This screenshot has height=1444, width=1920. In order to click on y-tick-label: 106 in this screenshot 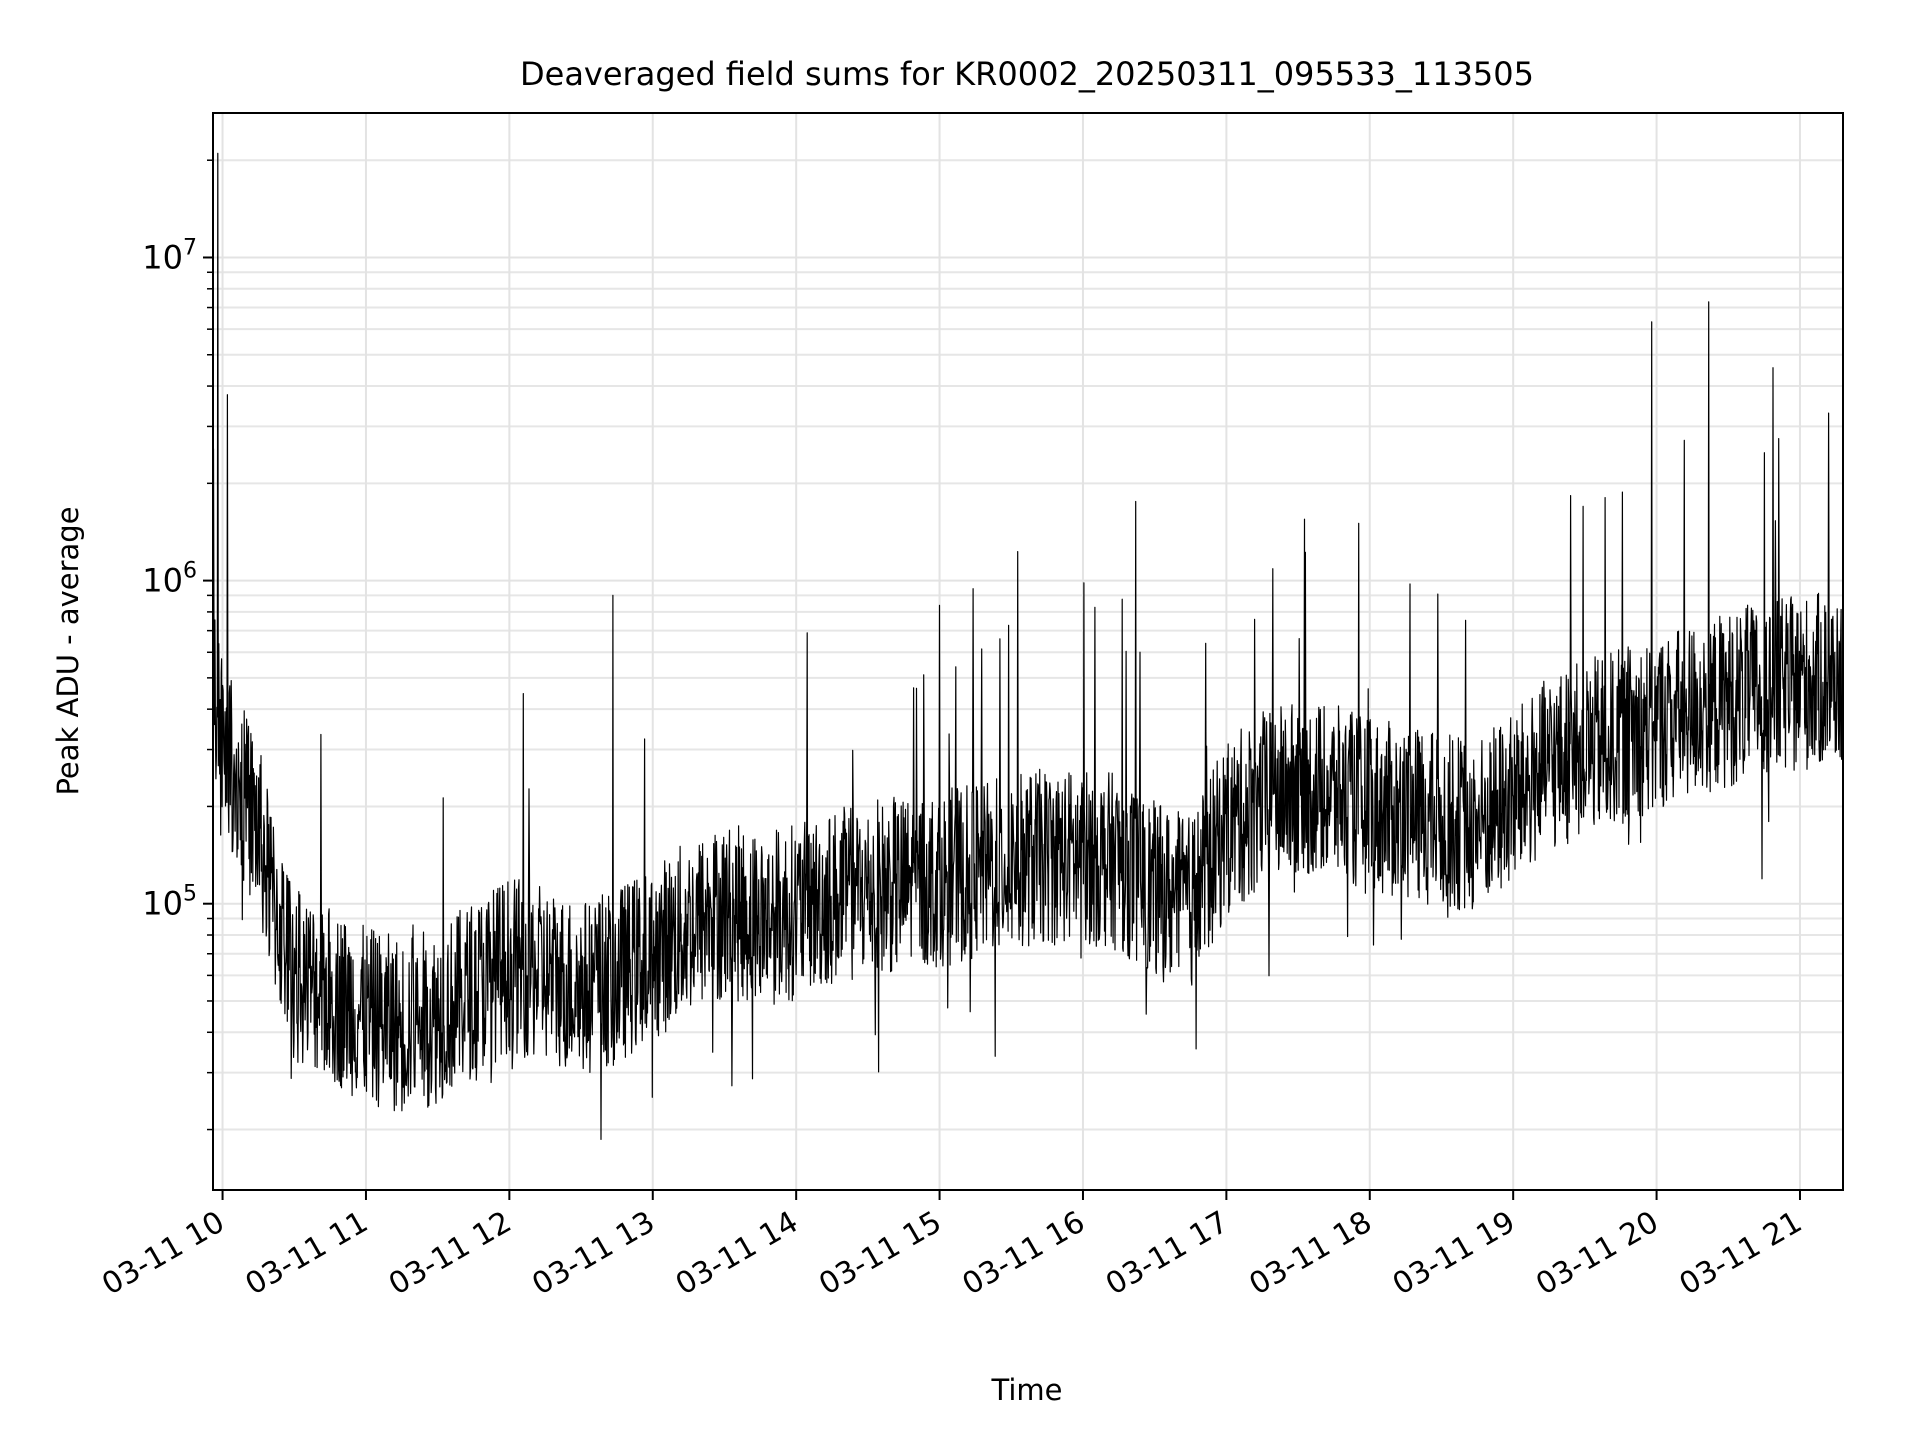, I will do `click(169, 579)`.